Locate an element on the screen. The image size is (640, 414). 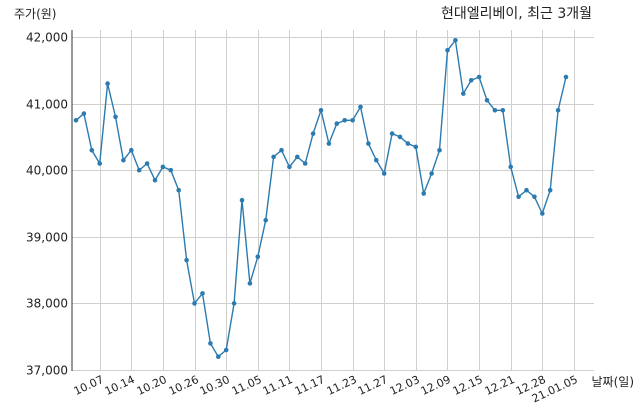
y-tick-label: 39,000 is located at coordinates (47, 238).